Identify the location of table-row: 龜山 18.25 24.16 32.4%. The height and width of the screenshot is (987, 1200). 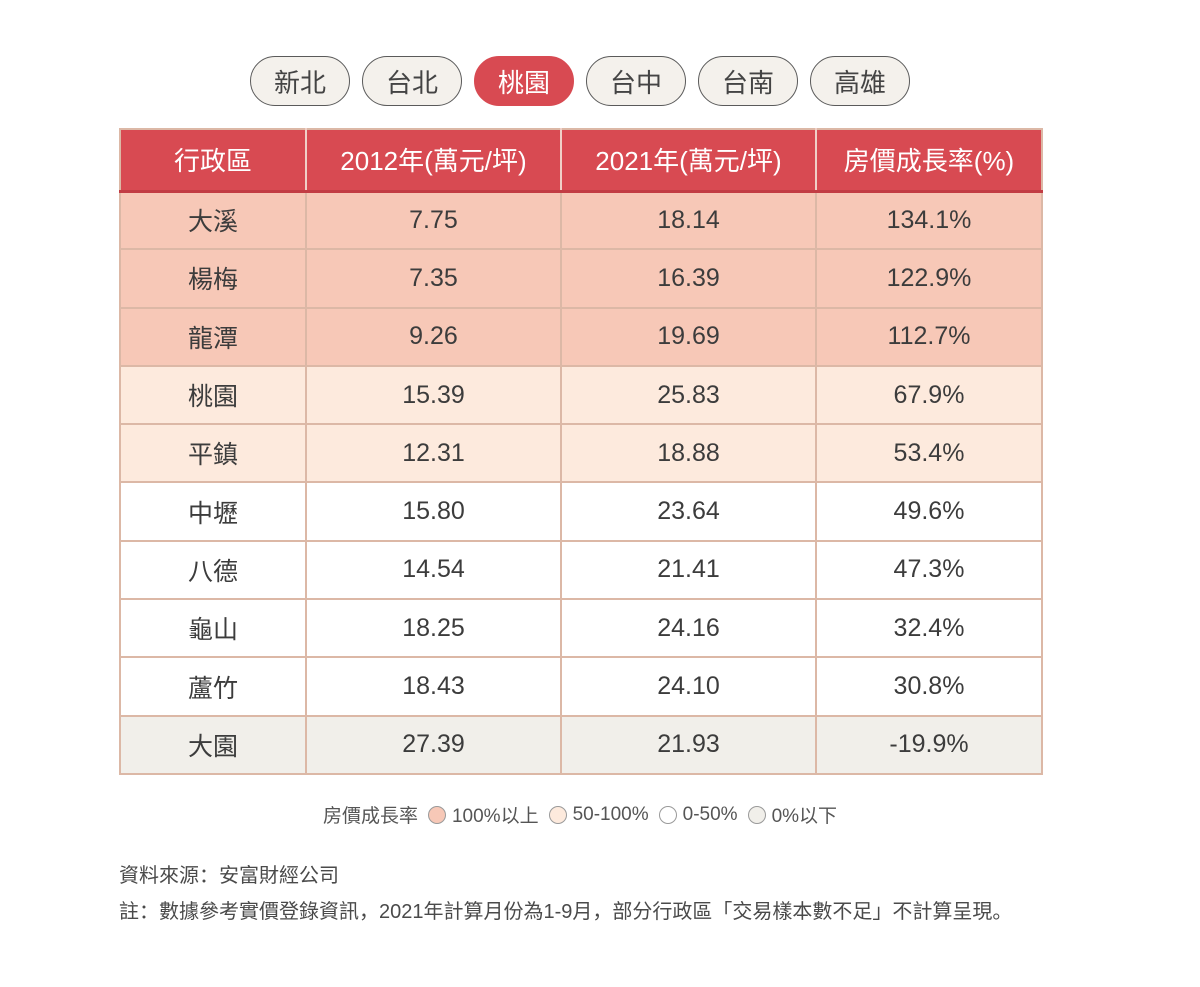
(581, 628).